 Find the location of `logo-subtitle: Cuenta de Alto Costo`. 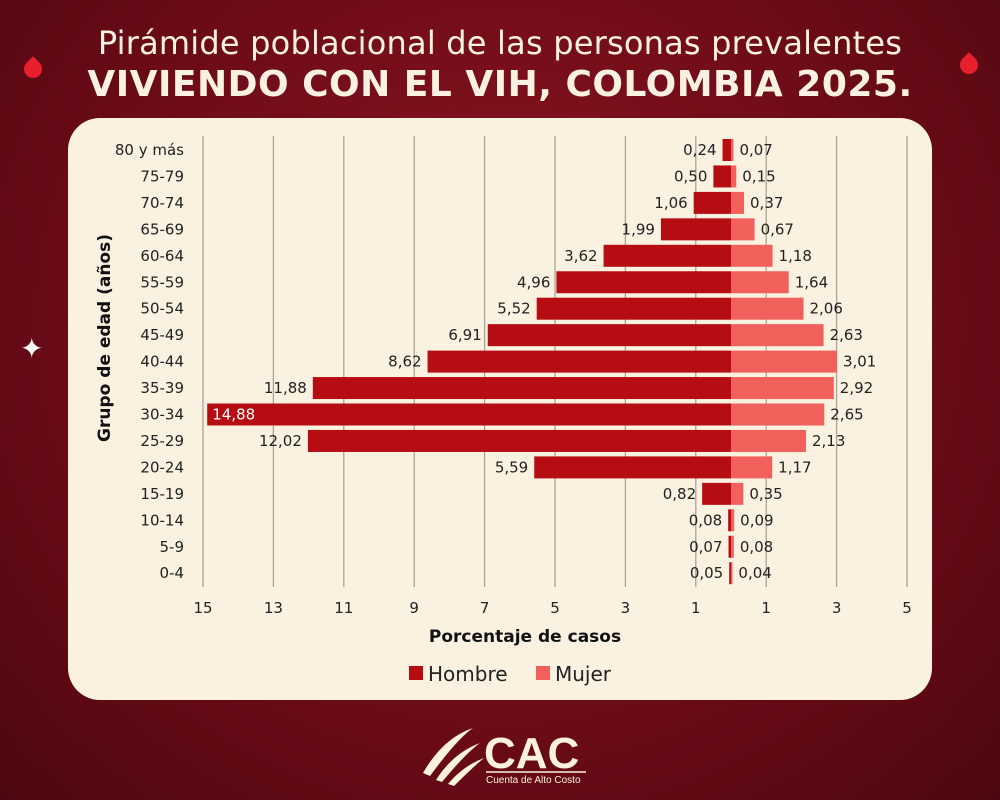

logo-subtitle: Cuenta de Alto Costo is located at coordinates (533, 780).